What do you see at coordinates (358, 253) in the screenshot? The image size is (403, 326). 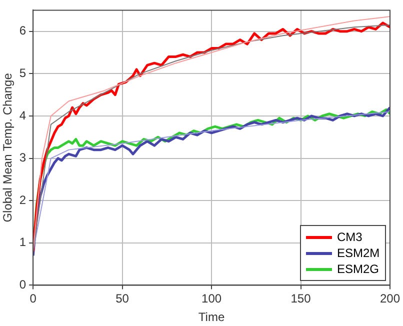 I see `legend-label: ESM2M` at bounding box center [358, 253].